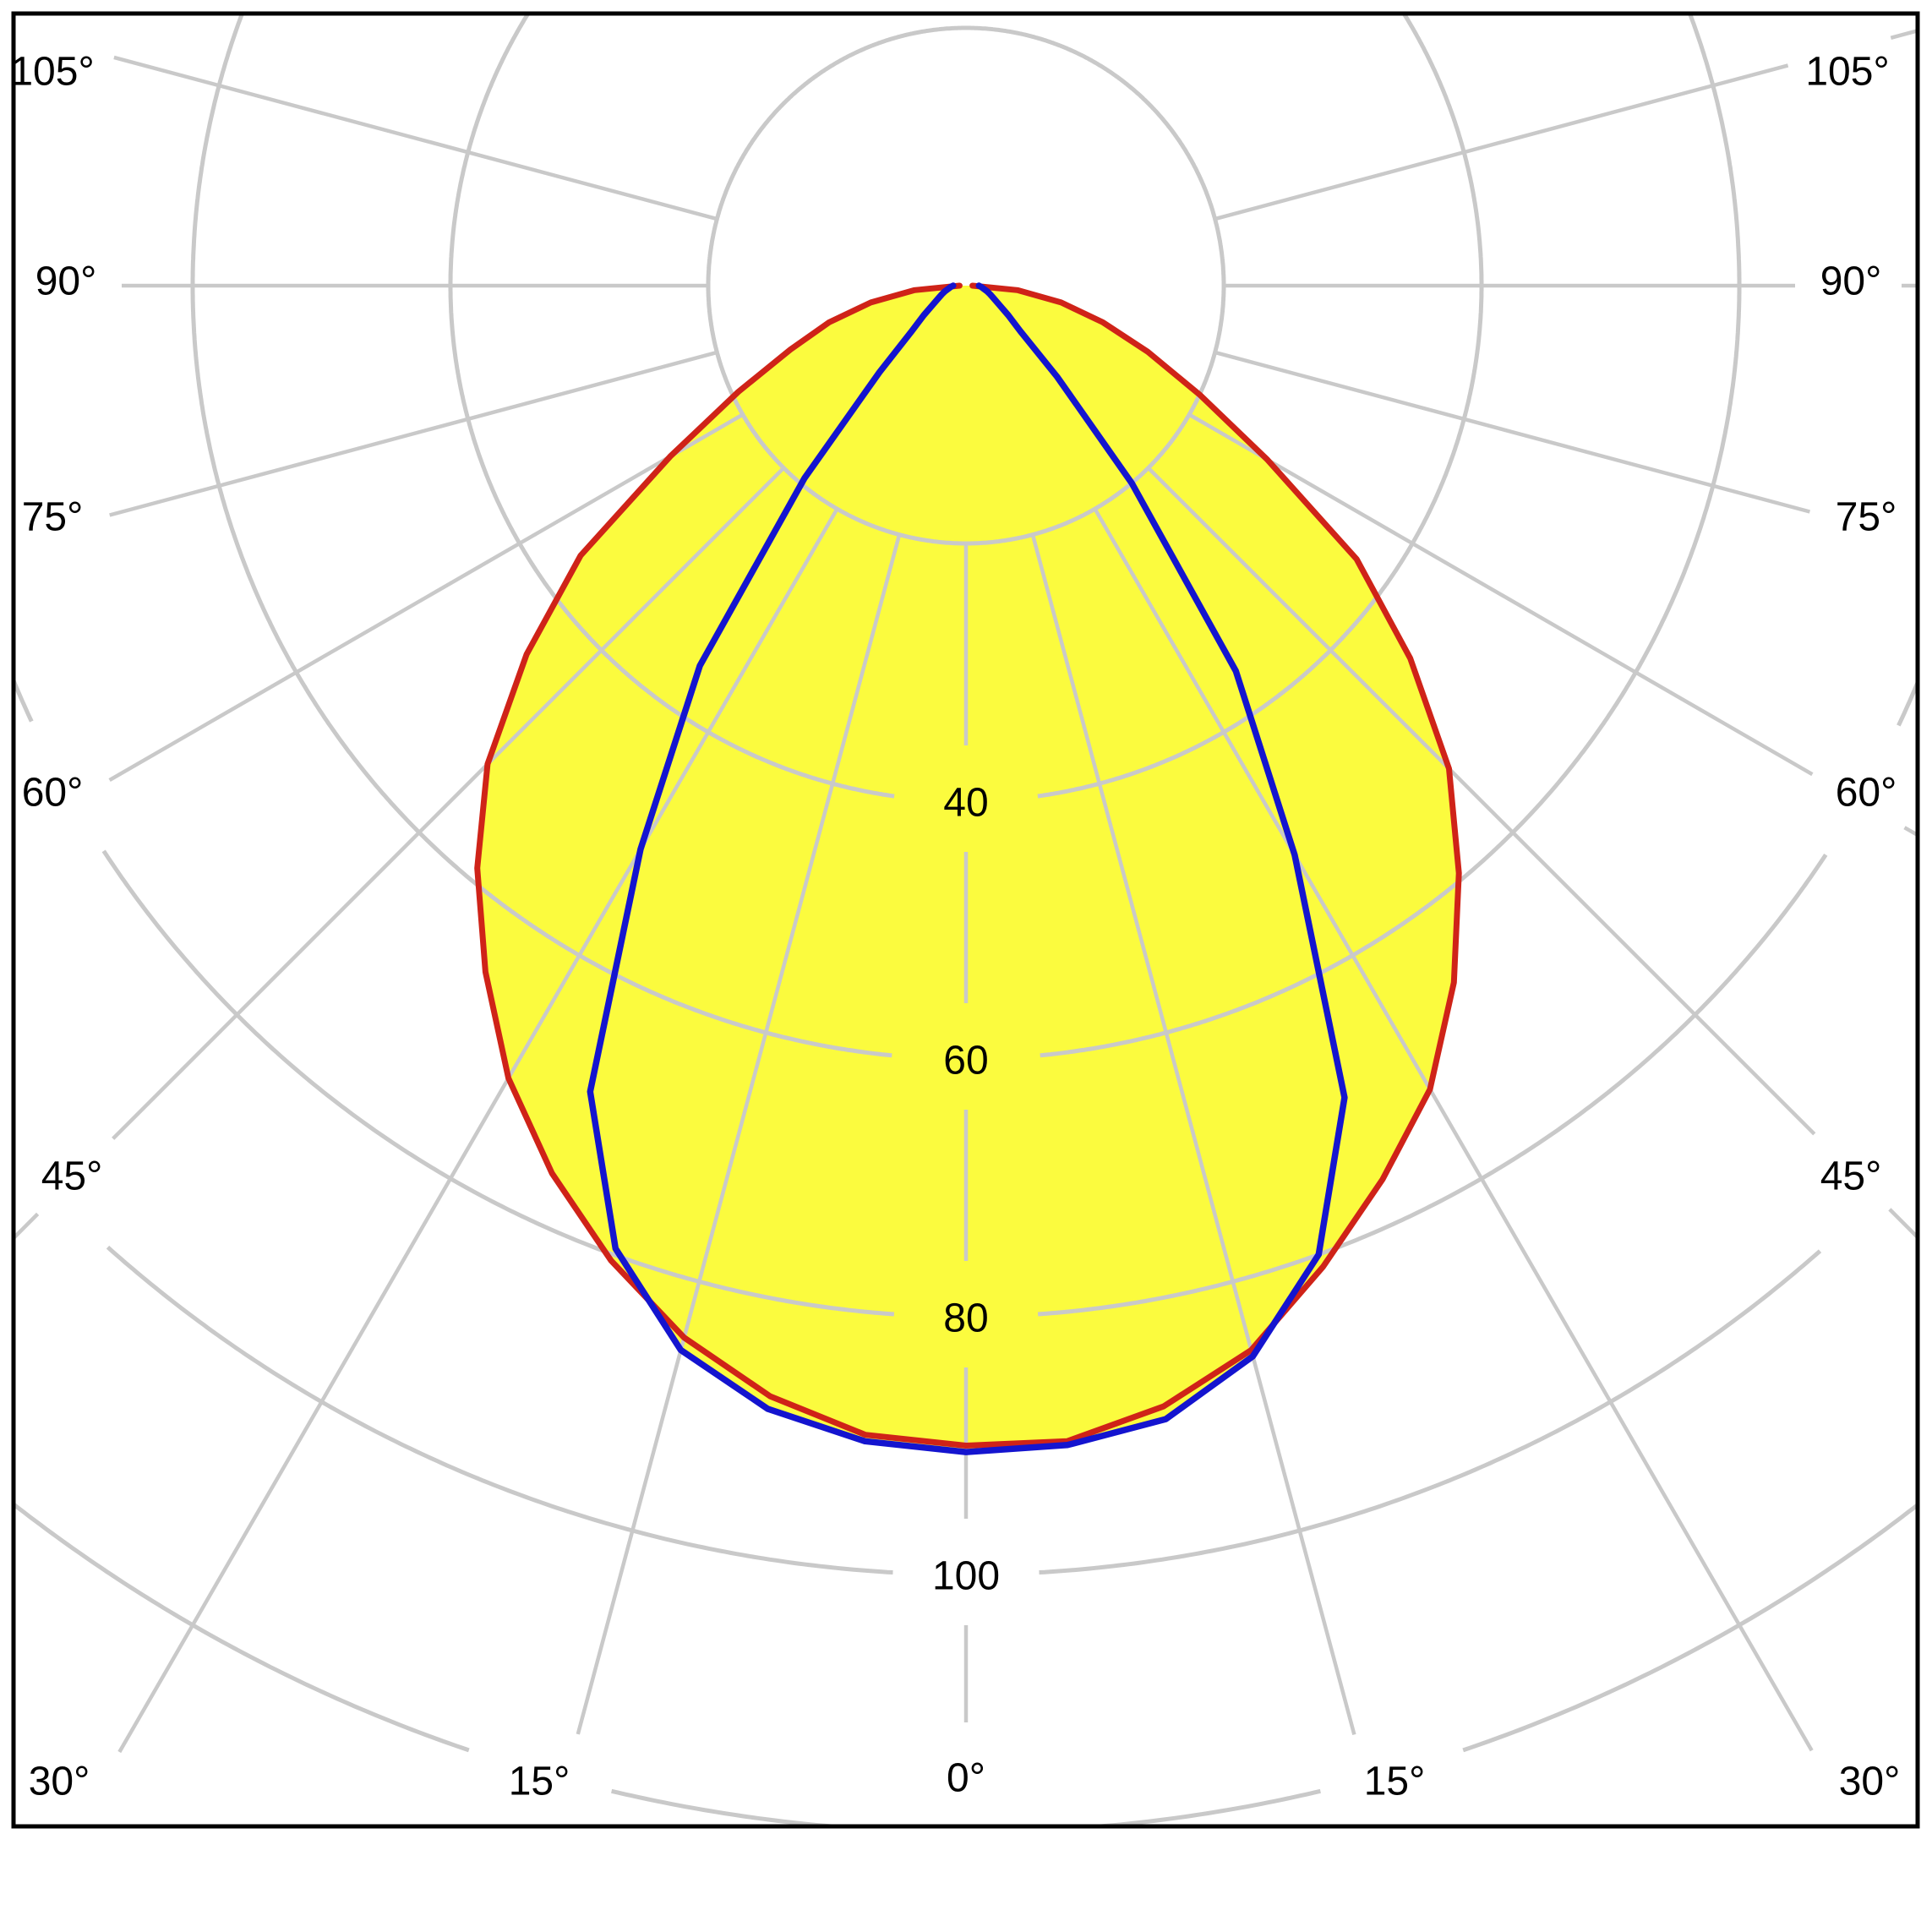 This screenshot has width=1932, height=1932. I want to click on angle-label-bottom-right-30: 30°, so click(1870, 1782).